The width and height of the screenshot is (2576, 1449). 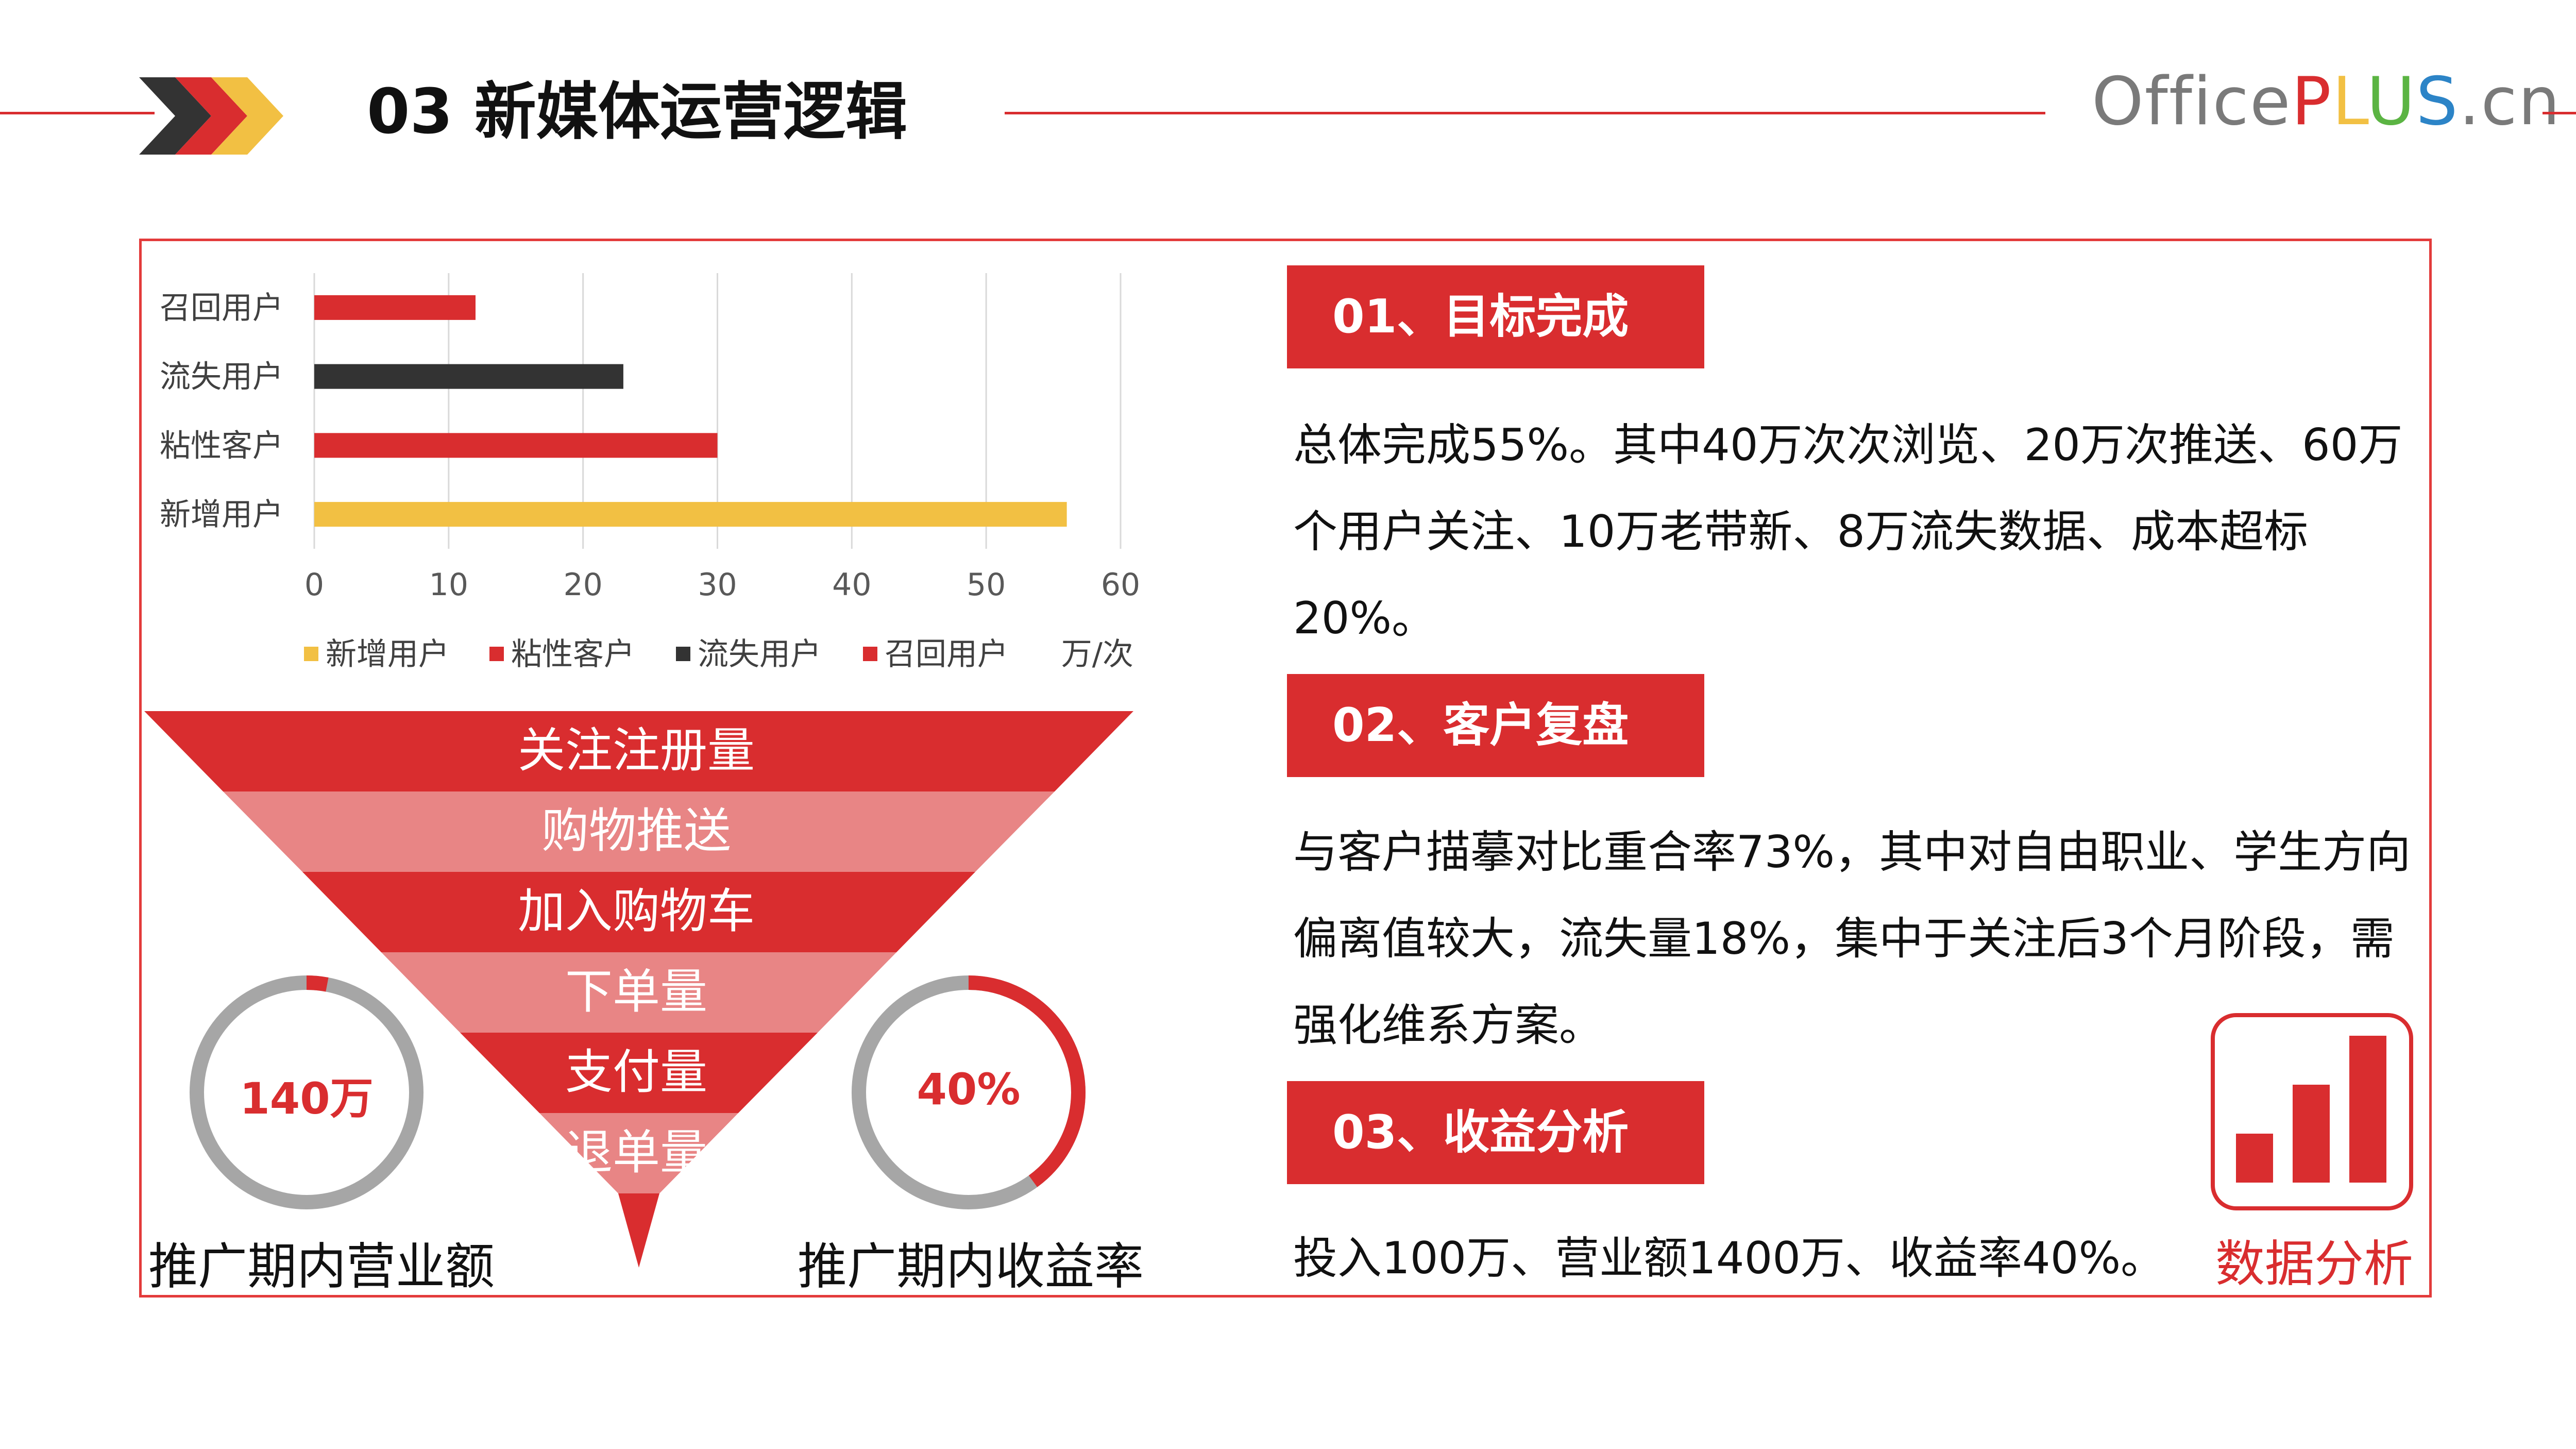 What do you see at coordinates (636, 1072) in the screenshot?
I see `funnel-label-5: 支付量` at bounding box center [636, 1072].